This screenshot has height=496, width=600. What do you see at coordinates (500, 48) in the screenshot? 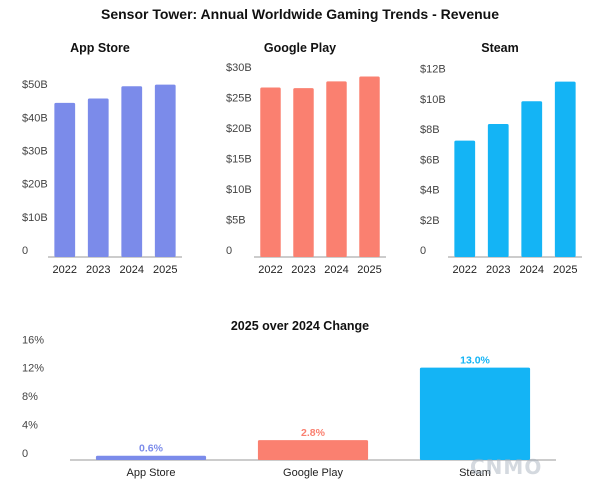
I see `chart-title: Steam` at bounding box center [500, 48].